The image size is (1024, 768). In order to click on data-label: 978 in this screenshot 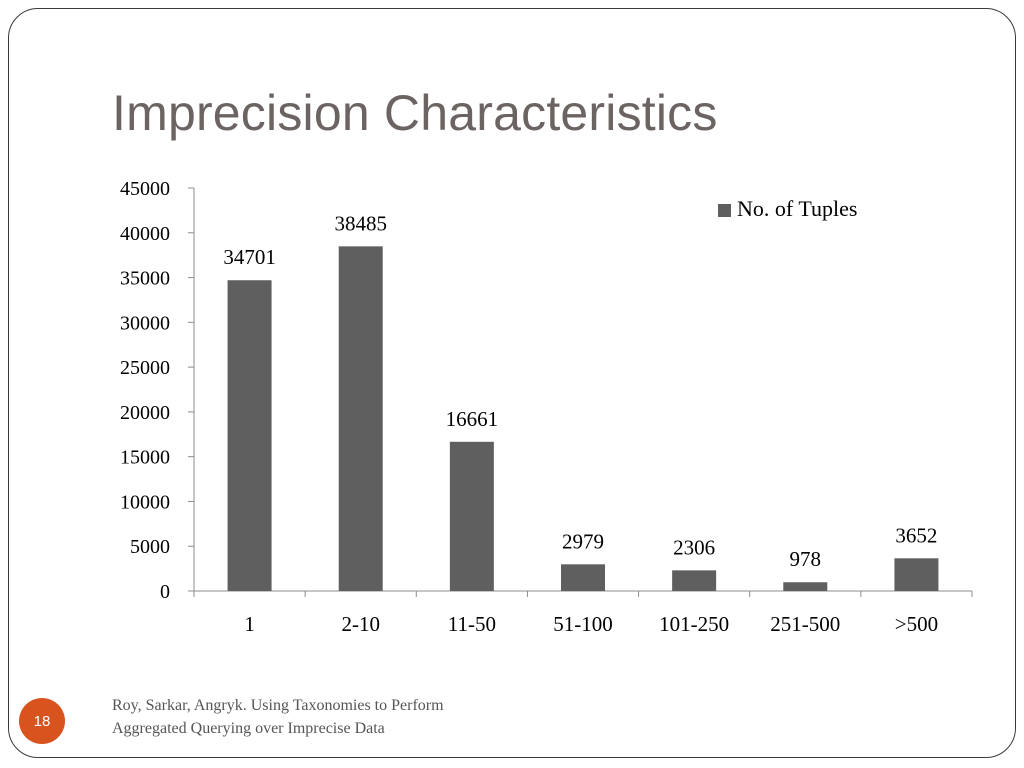, I will do `click(806, 559)`.